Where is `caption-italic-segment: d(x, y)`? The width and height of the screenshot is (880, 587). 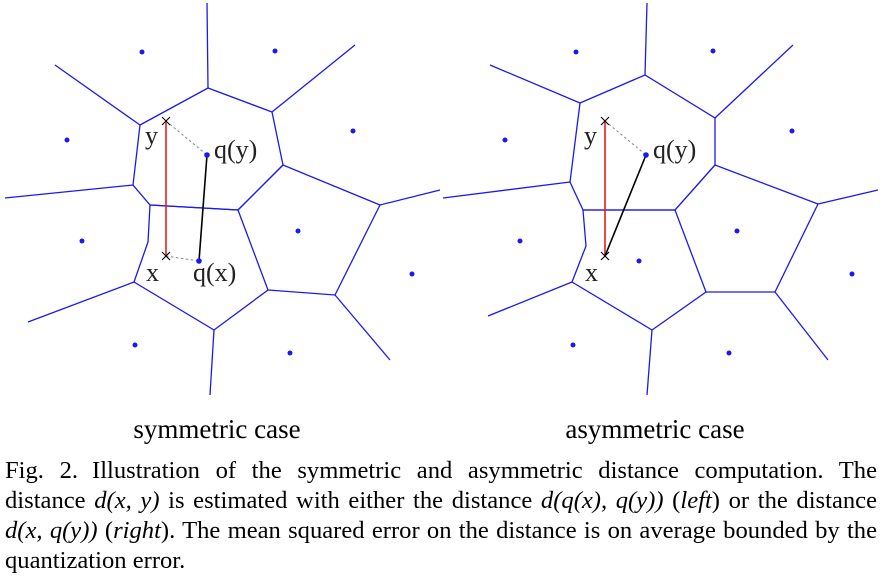 caption-italic-segment: d(x, y) is located at coordinates (127, 500).